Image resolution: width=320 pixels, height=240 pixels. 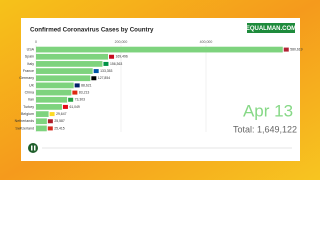 I want to click on x-tick-label: 400,000, so click(x=206, y=42).